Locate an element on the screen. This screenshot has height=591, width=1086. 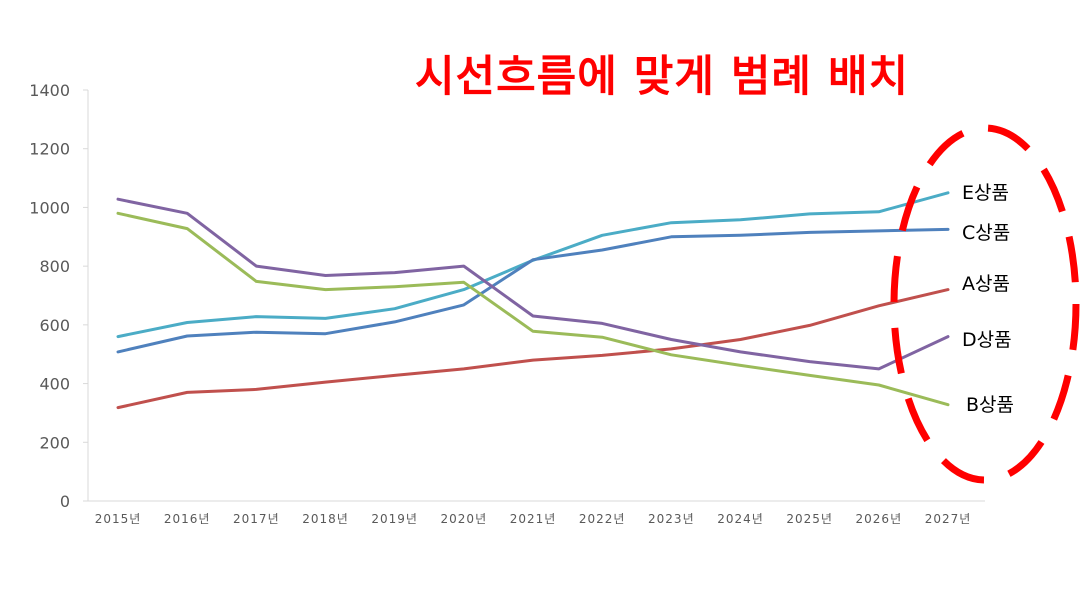
legend-label: E상품 is located at coordinates (985, 193).